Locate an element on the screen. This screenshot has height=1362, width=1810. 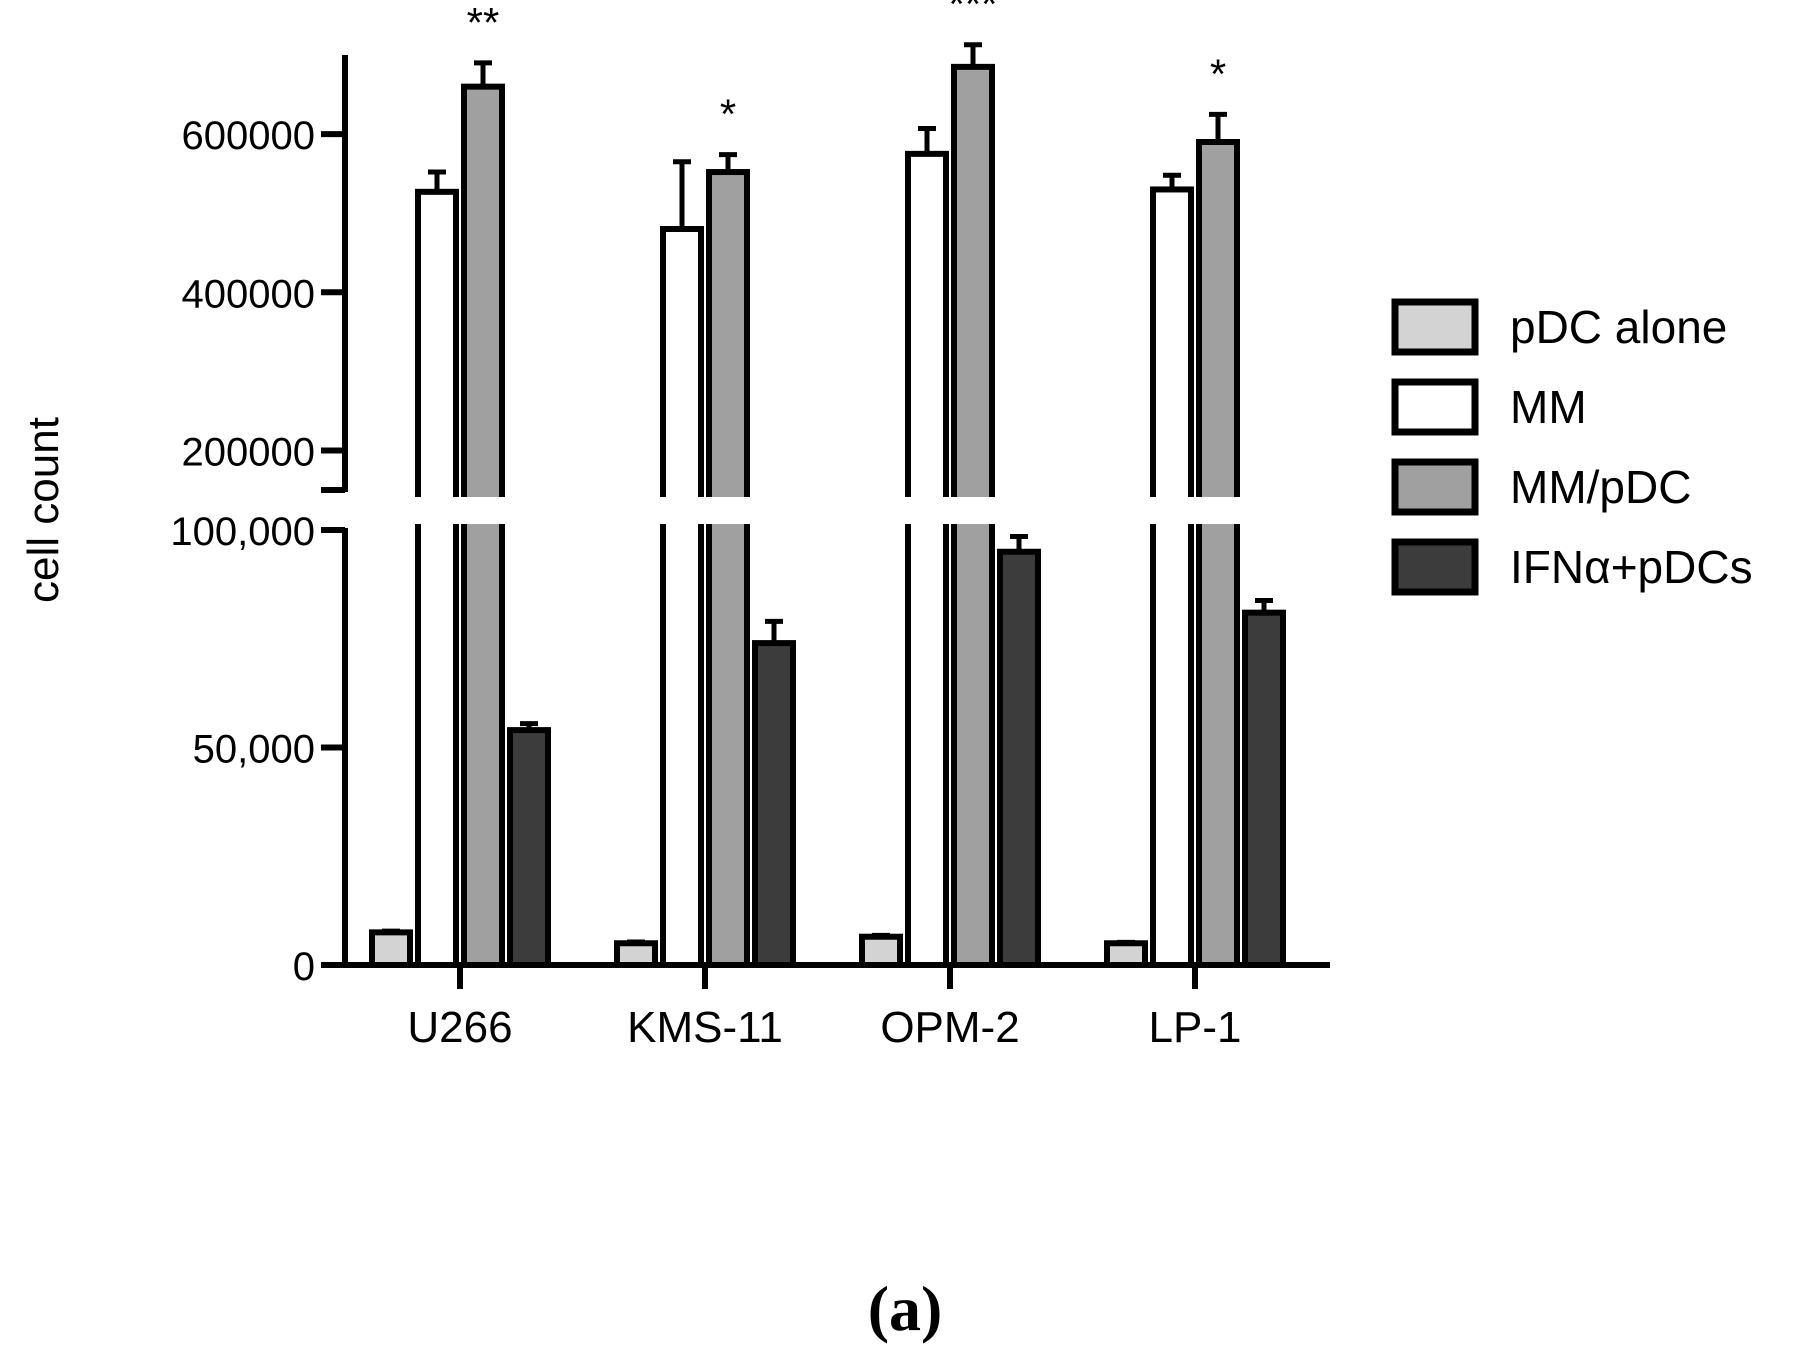
x-tick-label: LP-1 is located at coordinates (1195, 1027).